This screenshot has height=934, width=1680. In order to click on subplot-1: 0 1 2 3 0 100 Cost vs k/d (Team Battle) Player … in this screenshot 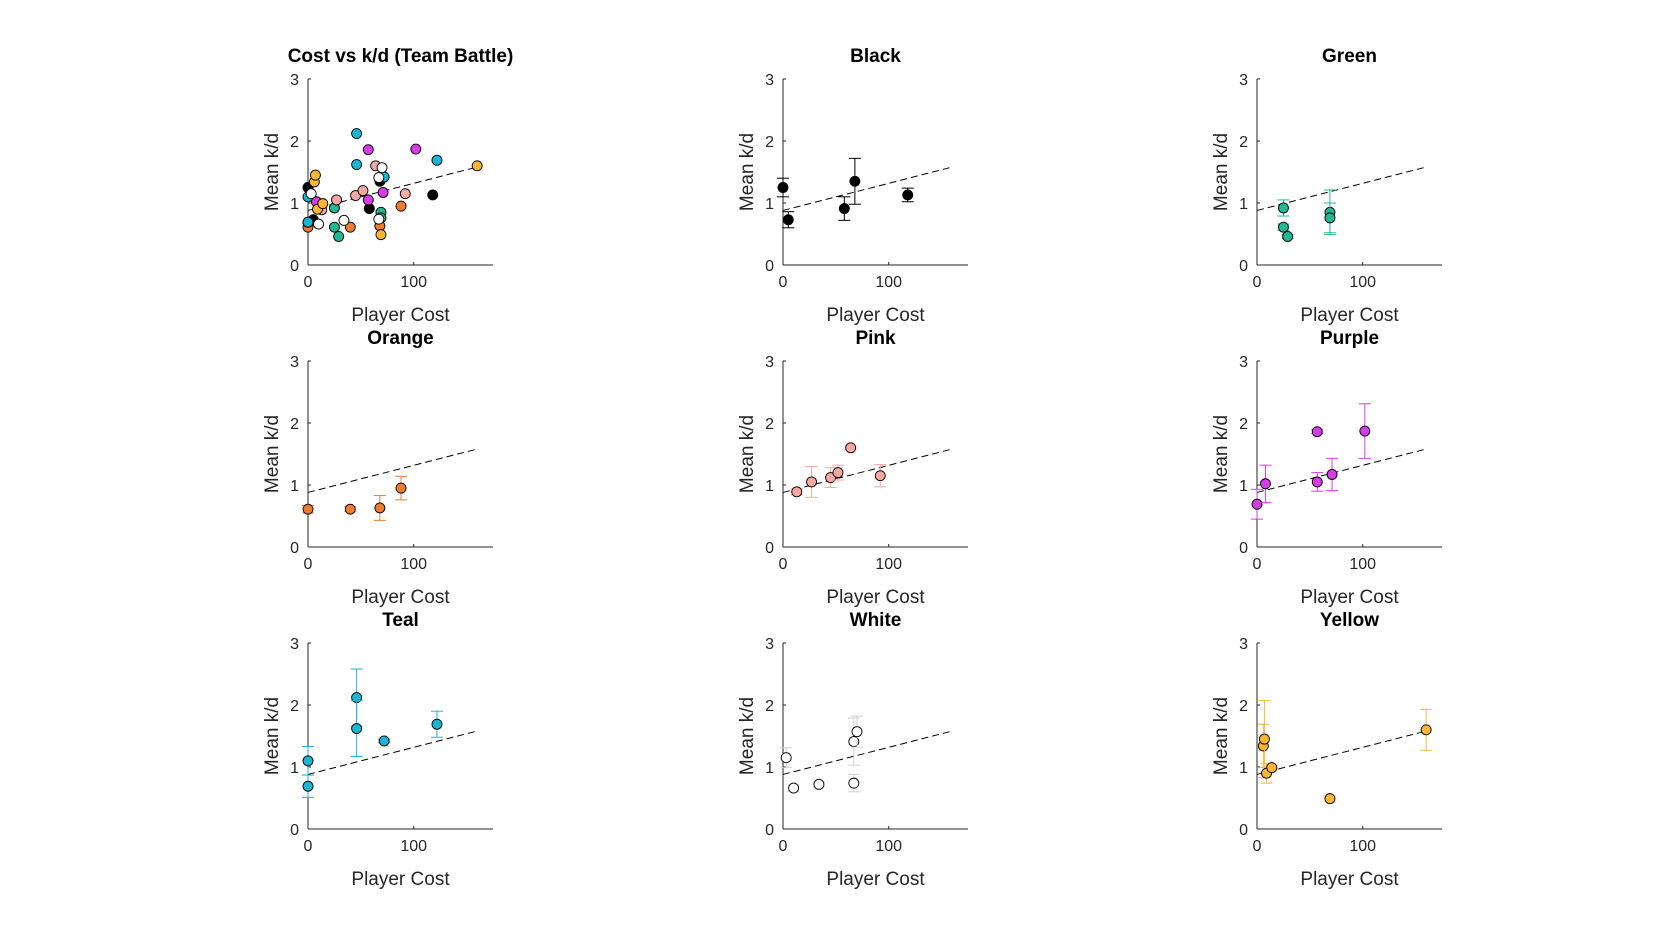, I will do `click(387, 186)`.